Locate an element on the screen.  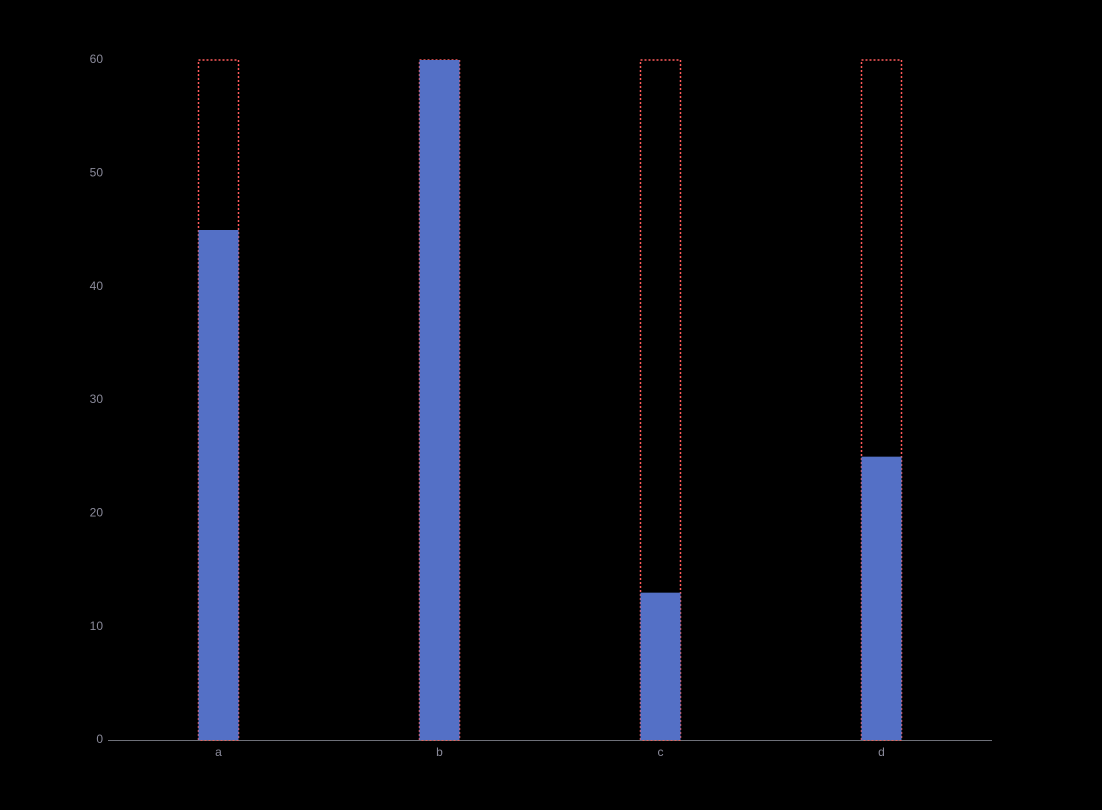
y-tick-label: 0 is located at coordinates (99, 739).